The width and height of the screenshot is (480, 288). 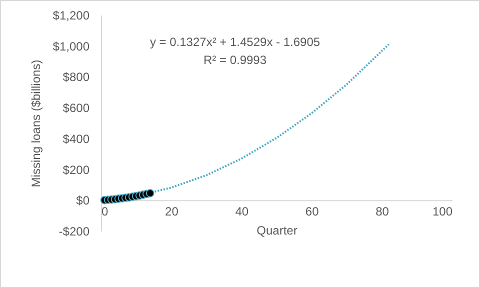 What do you see at coordinates (76, 169) in the screenshot?
I see `y-tick-label: $200` at bounding box center [76, 169].